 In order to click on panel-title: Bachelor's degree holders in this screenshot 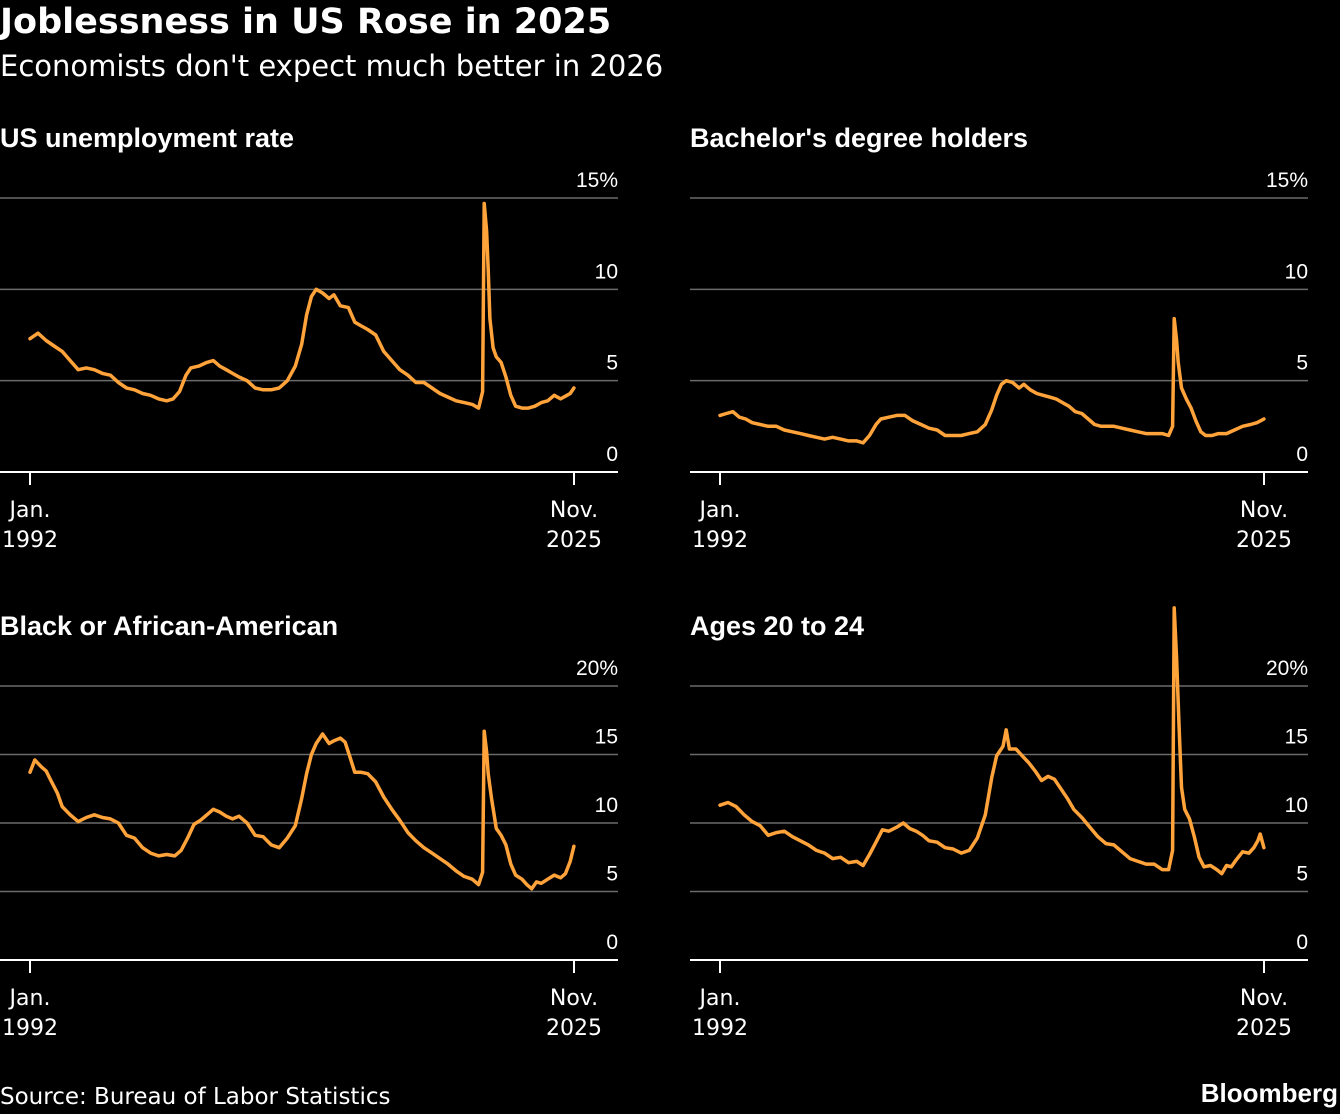, I will do `click(859, 138)`.